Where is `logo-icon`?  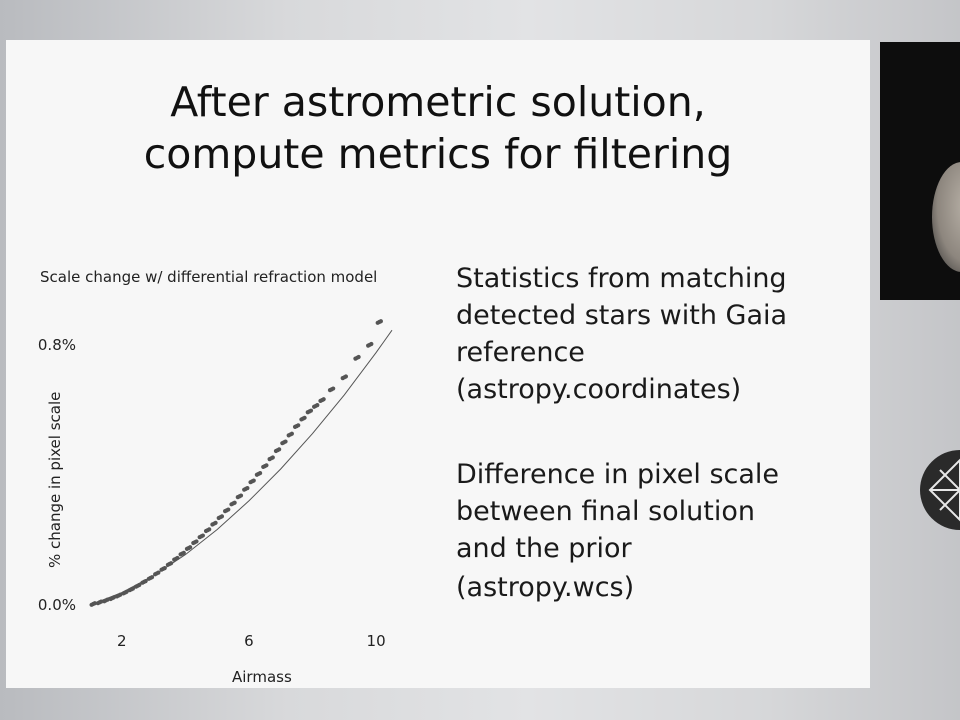 logo-icon is located at coordinates (940, 495).